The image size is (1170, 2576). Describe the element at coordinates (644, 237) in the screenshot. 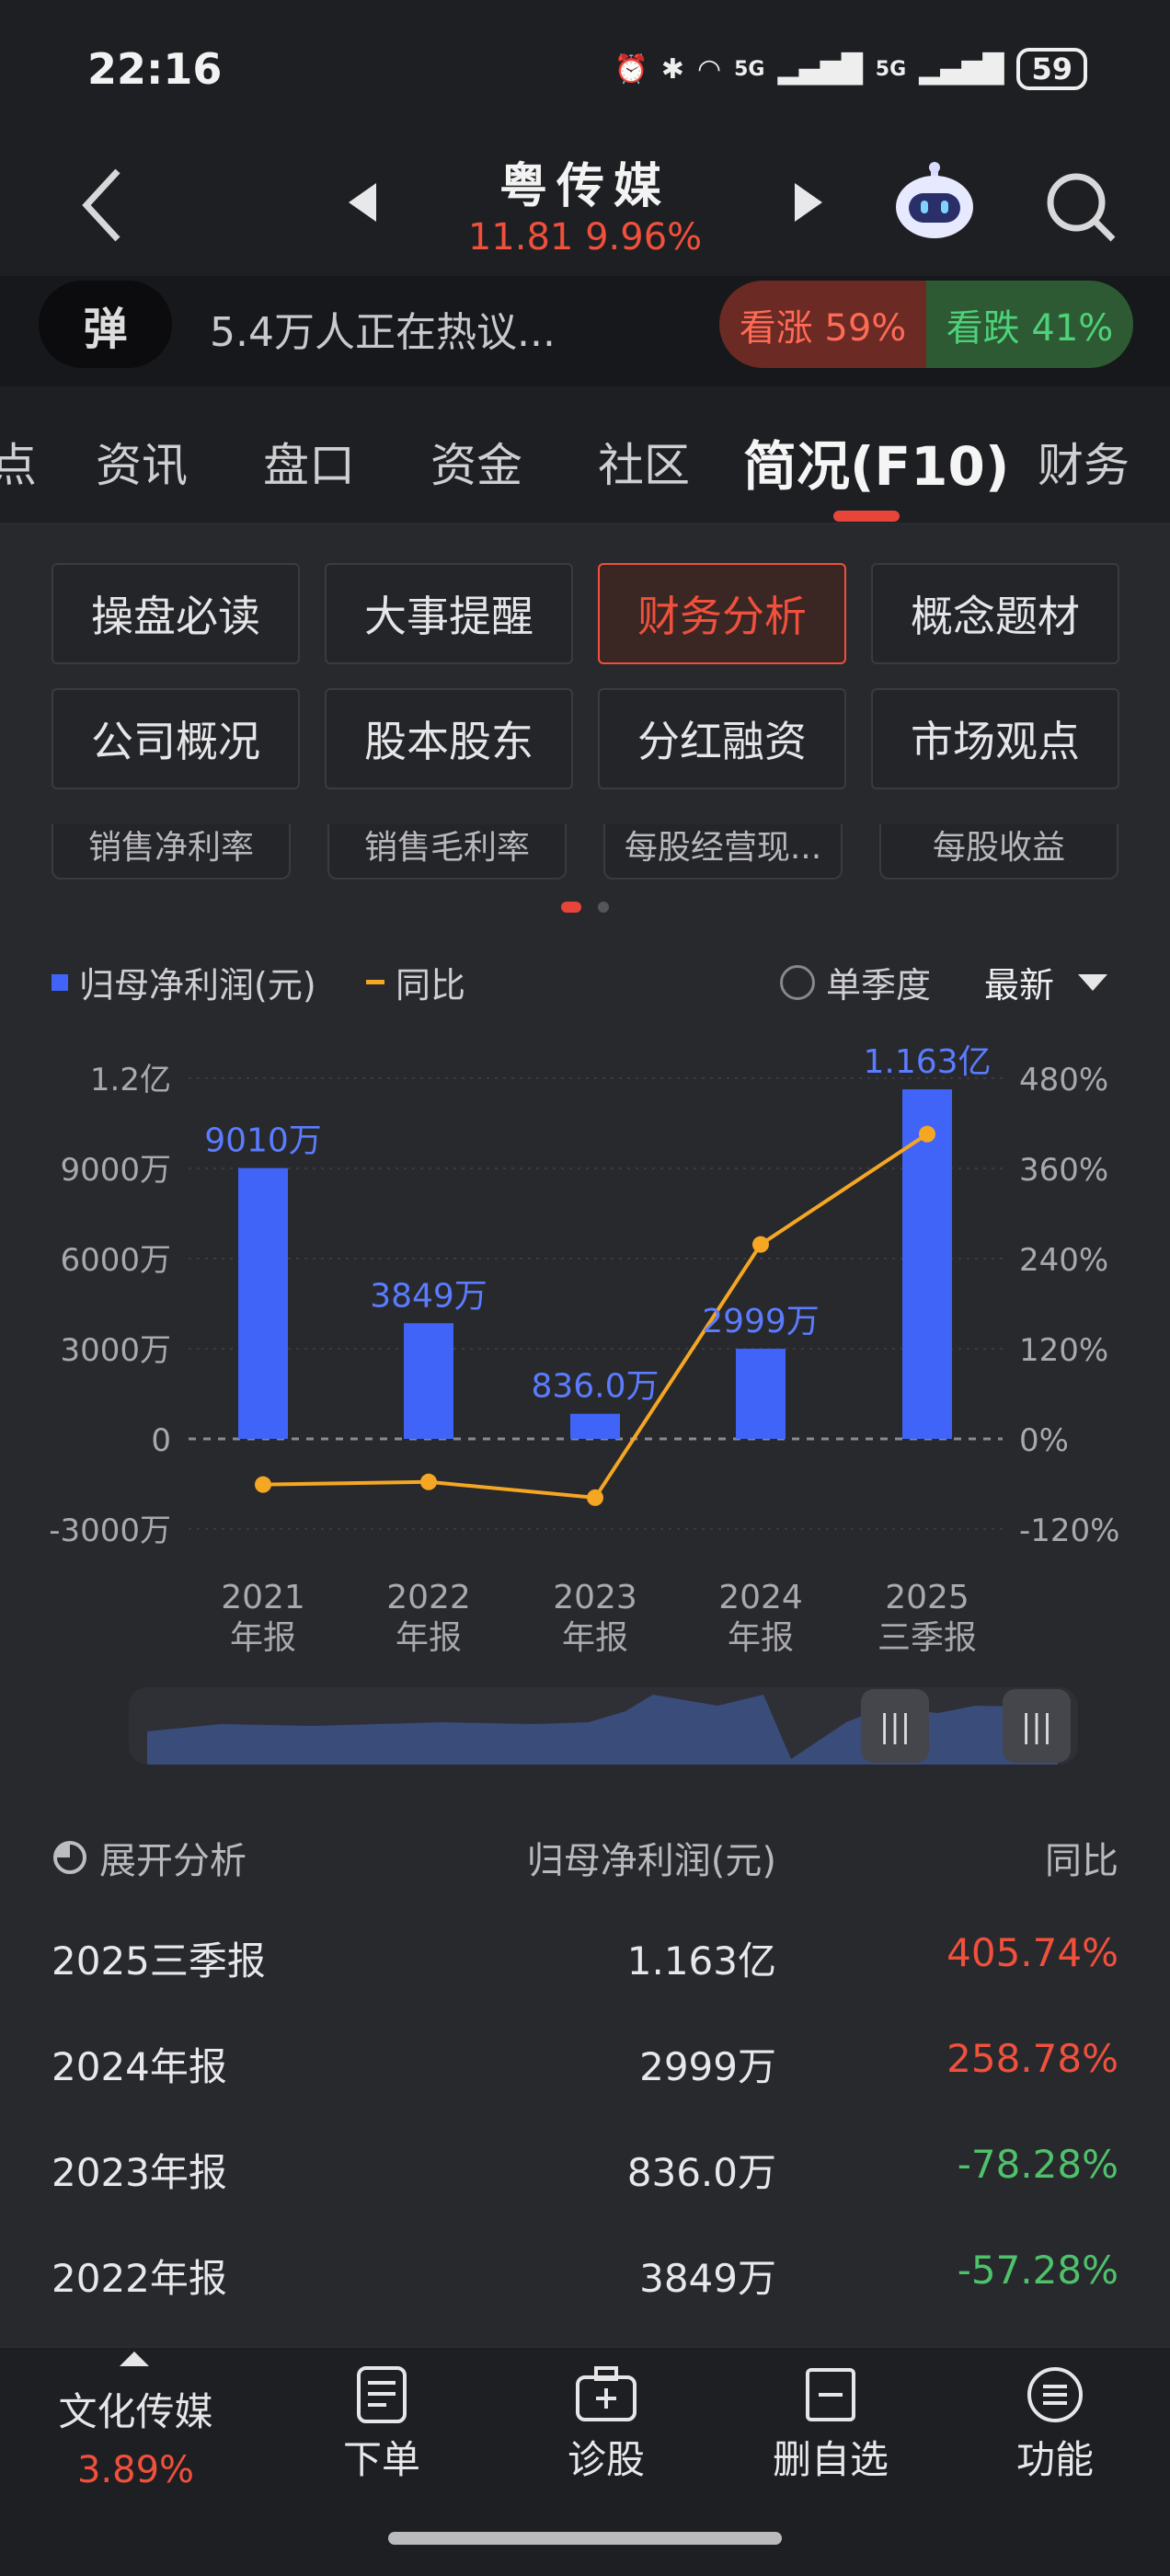

I see `stock-change-pct: 9.96%` at that location.